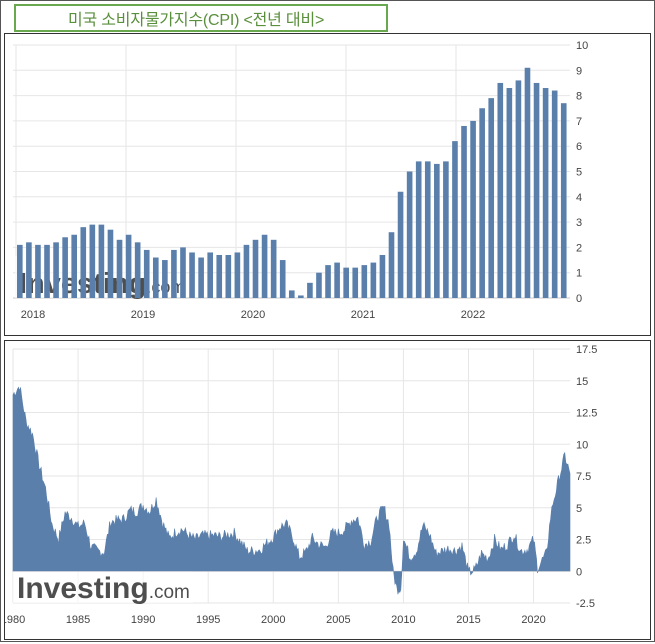 The image size is (655, 644). I want to click on y-tick-label: 17.5, so click(586, 350).